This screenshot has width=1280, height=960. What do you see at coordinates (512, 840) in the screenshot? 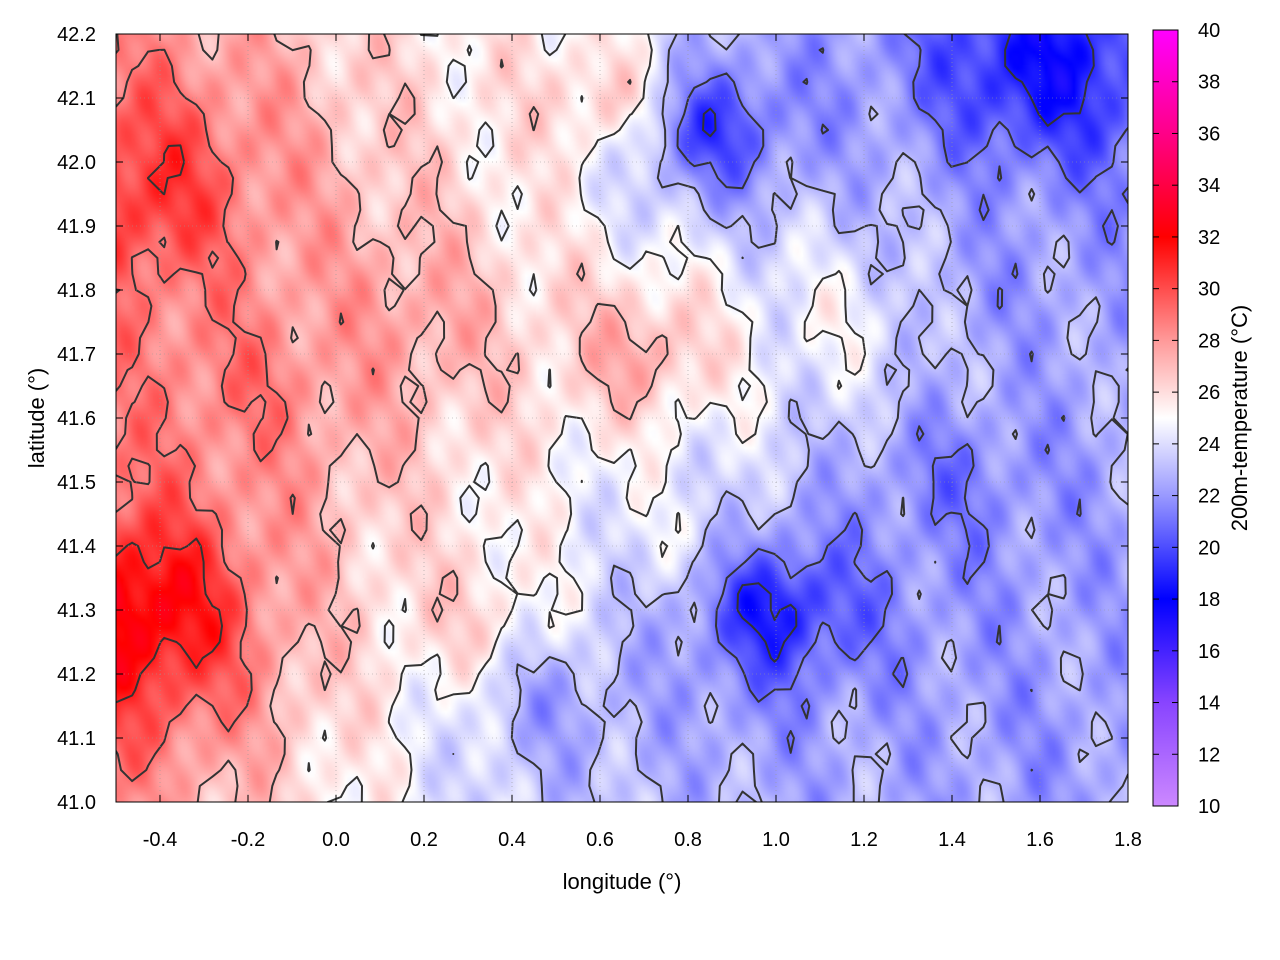
I see `x-tick-label: 0.4` at bounding box center [512, 840].